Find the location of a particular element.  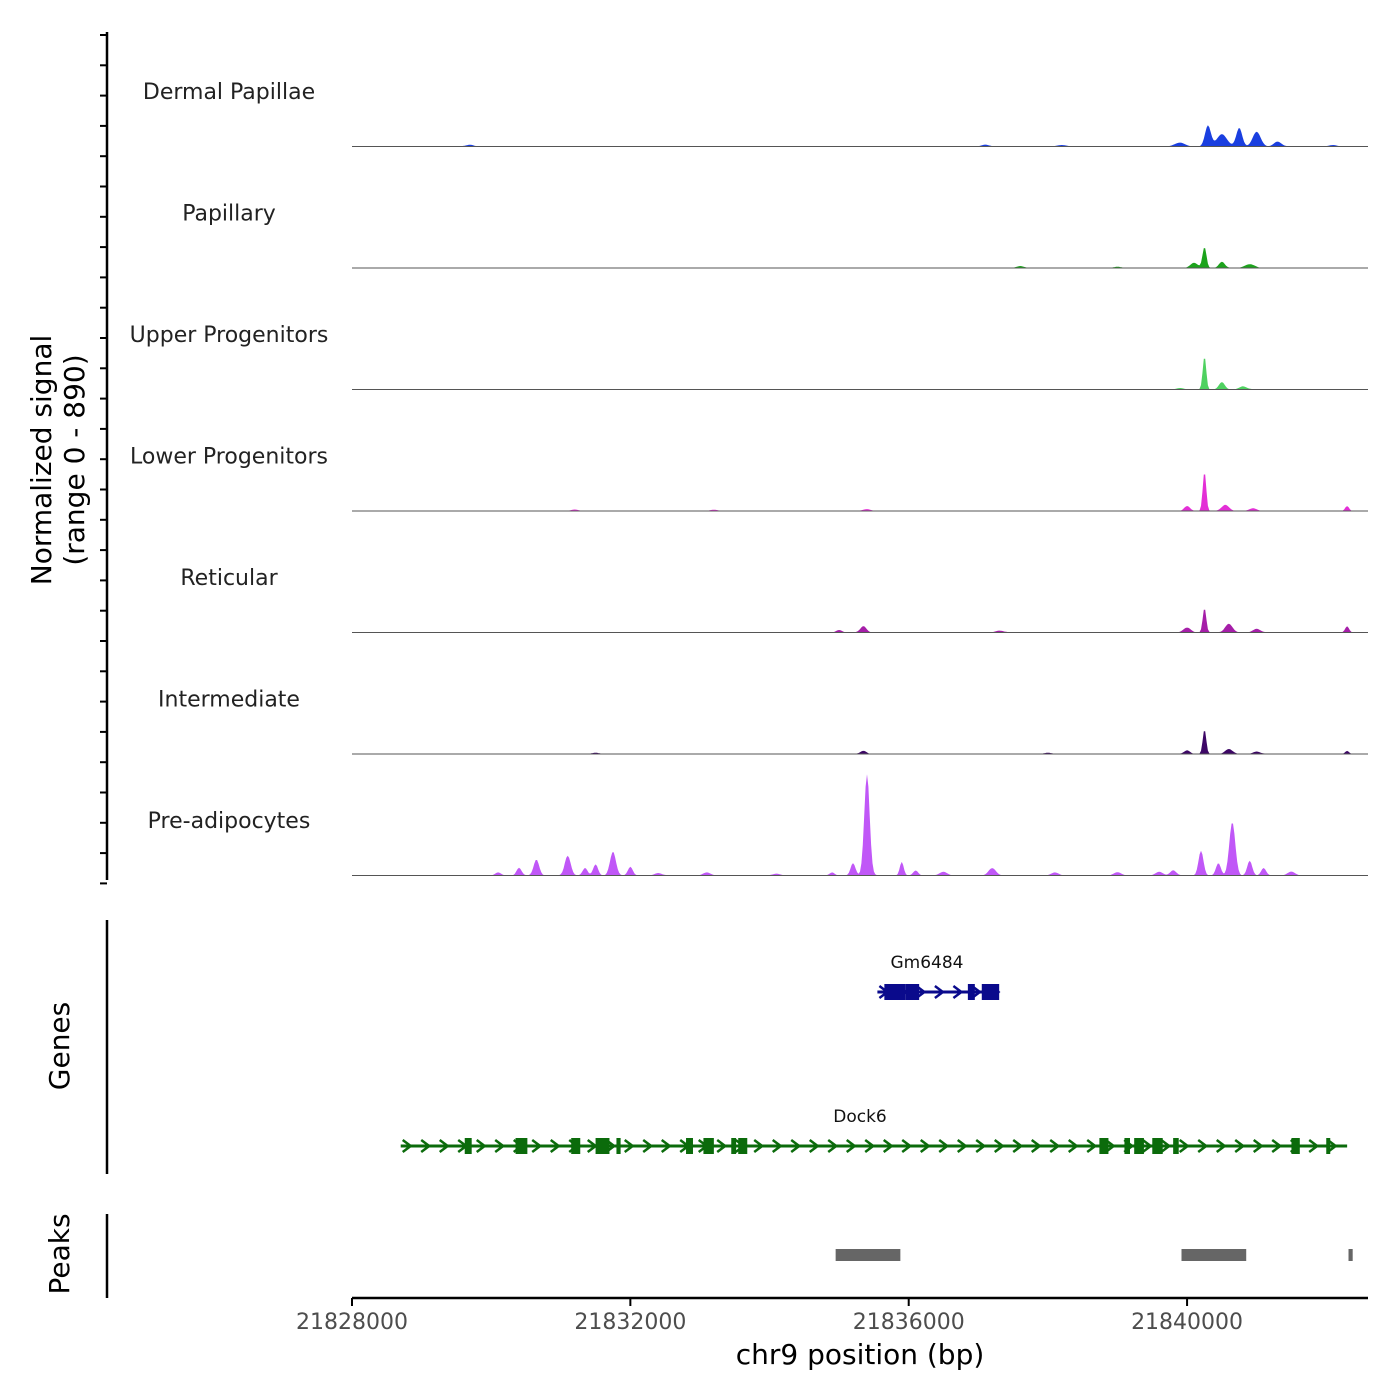

x-tick-label: 21828000 is located at coordinates (352, 1322).